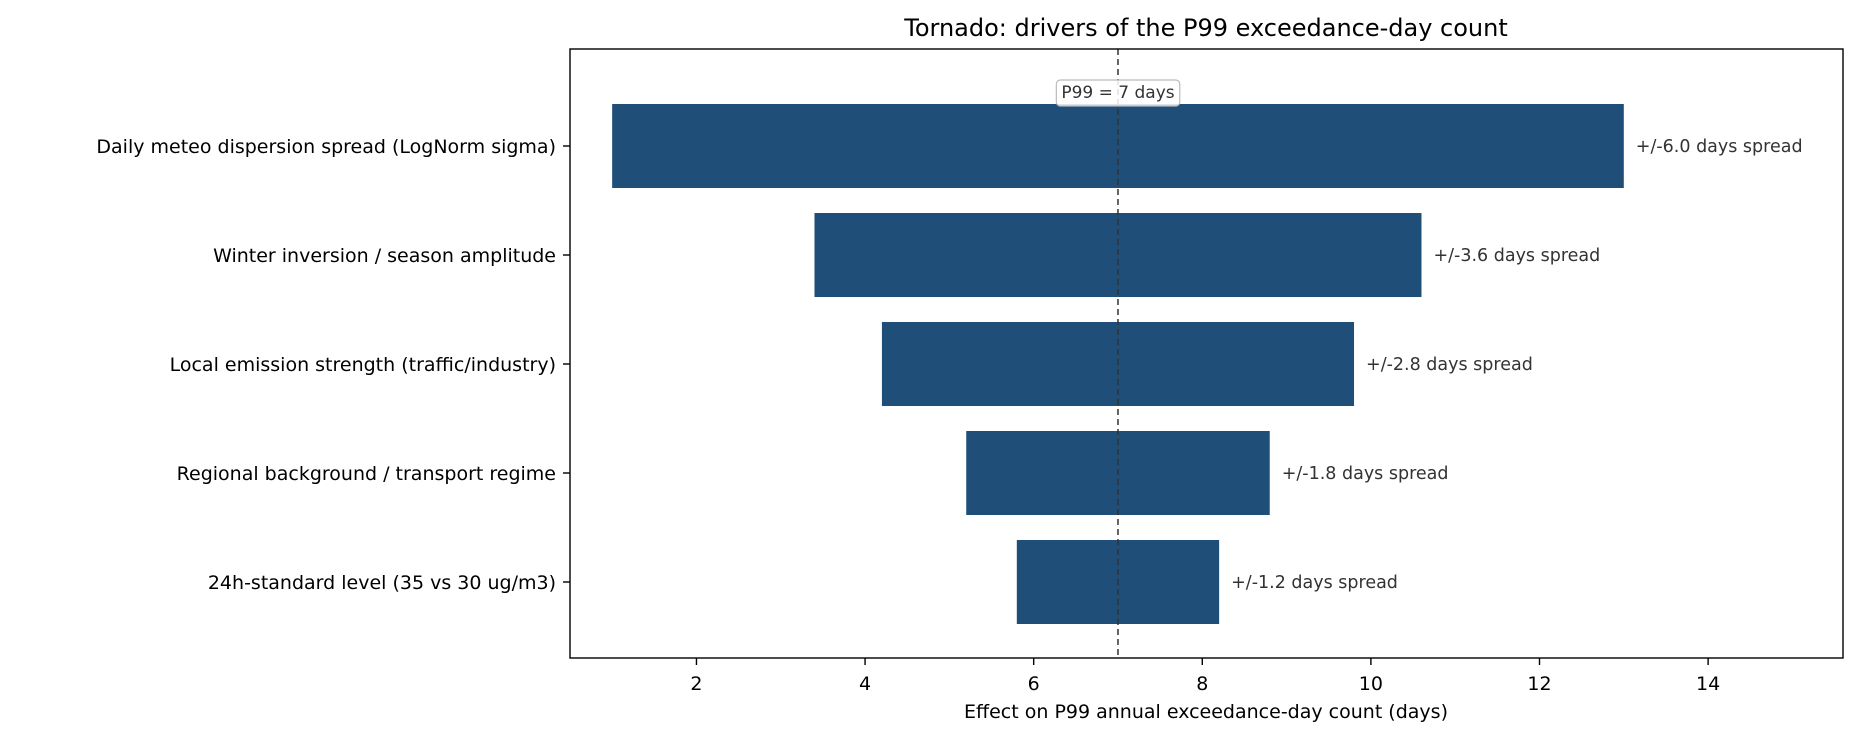 The width and height of the screenshot is (1858, 742). I want to click on reference-label-box, so click(1118, 93).